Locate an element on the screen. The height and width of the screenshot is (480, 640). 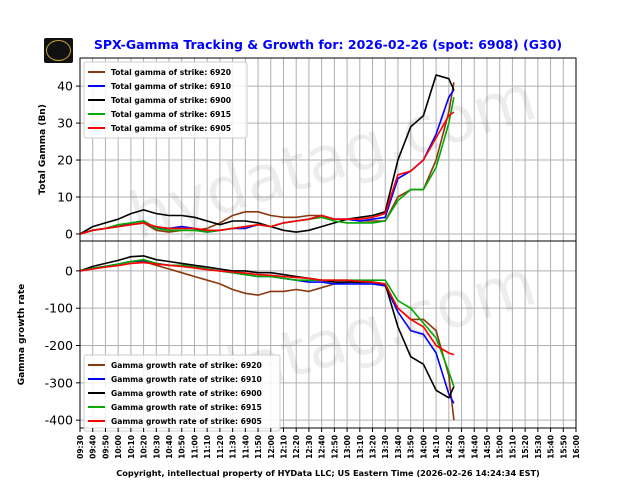
x-tick-label: 13:50 is located at coordinates (411, 447).